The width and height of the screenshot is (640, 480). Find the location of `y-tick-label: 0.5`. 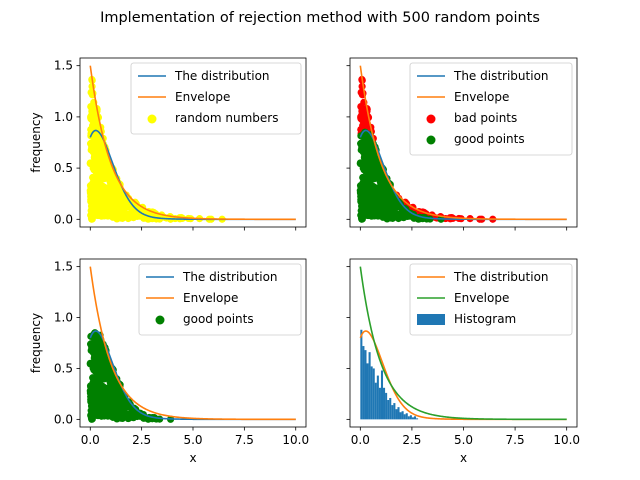

y-tick-label: 0.5 is located at coordinates (63, 168).